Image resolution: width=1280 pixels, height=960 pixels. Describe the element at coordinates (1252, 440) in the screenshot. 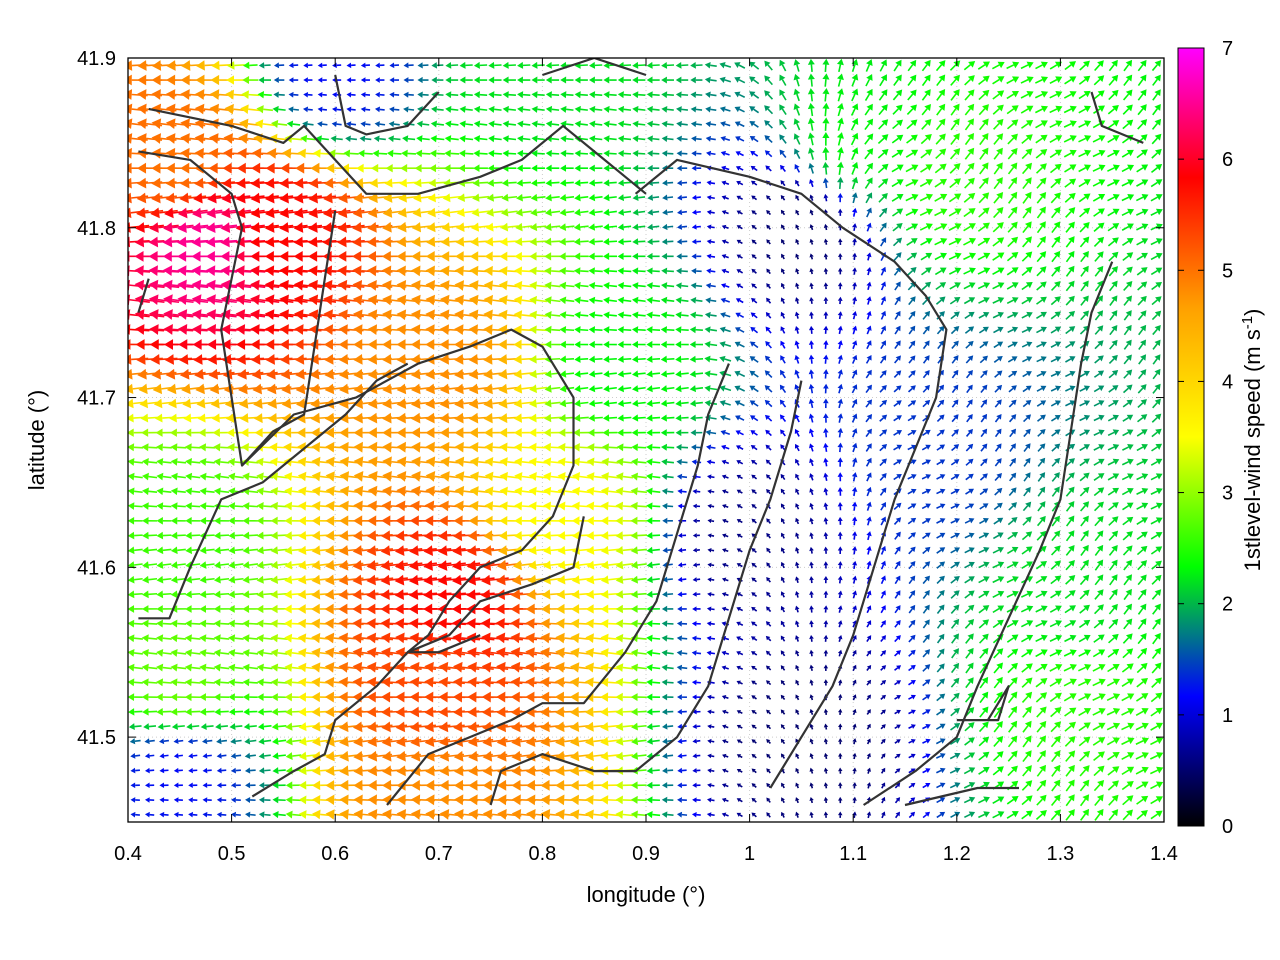

I see `colorbar-title: 1stlevel-wind speed (m s-1)` at that location.